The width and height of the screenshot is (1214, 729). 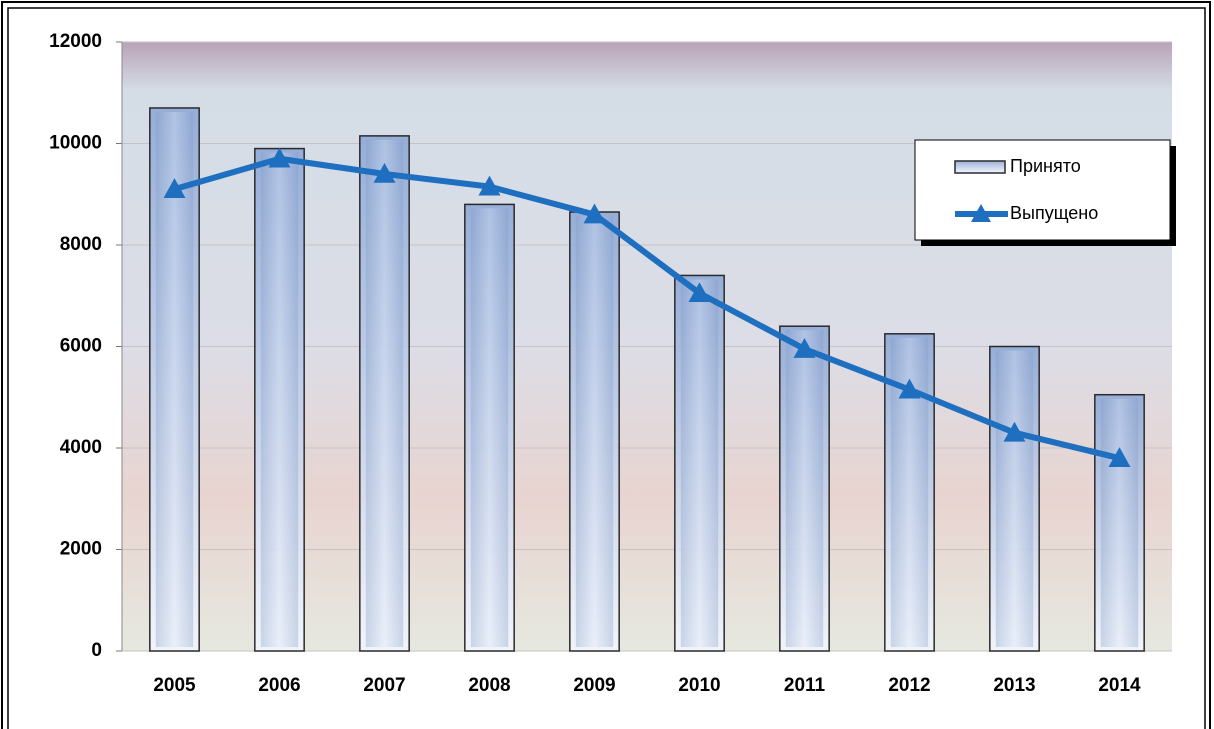 What do you see at coordinates (81, 549) in the screenshot?
I see `y-tick-label: 2000` at bounding box center [81, 549].